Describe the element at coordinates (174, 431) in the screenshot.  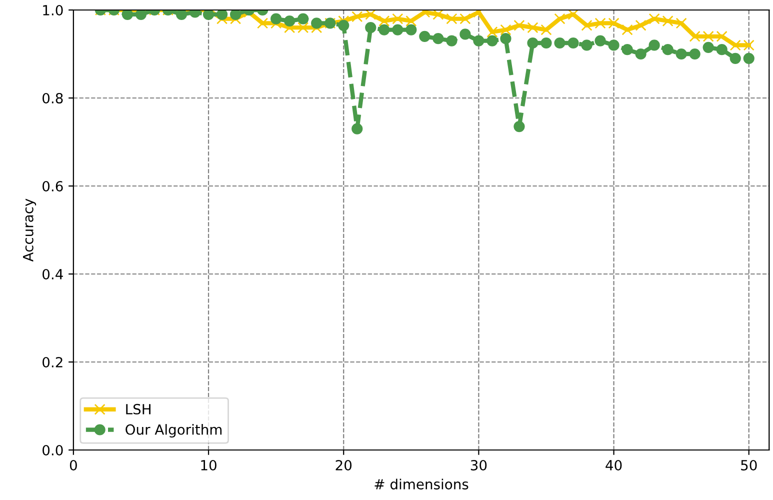
I see `legend-label: Our Algorithm` at that location.